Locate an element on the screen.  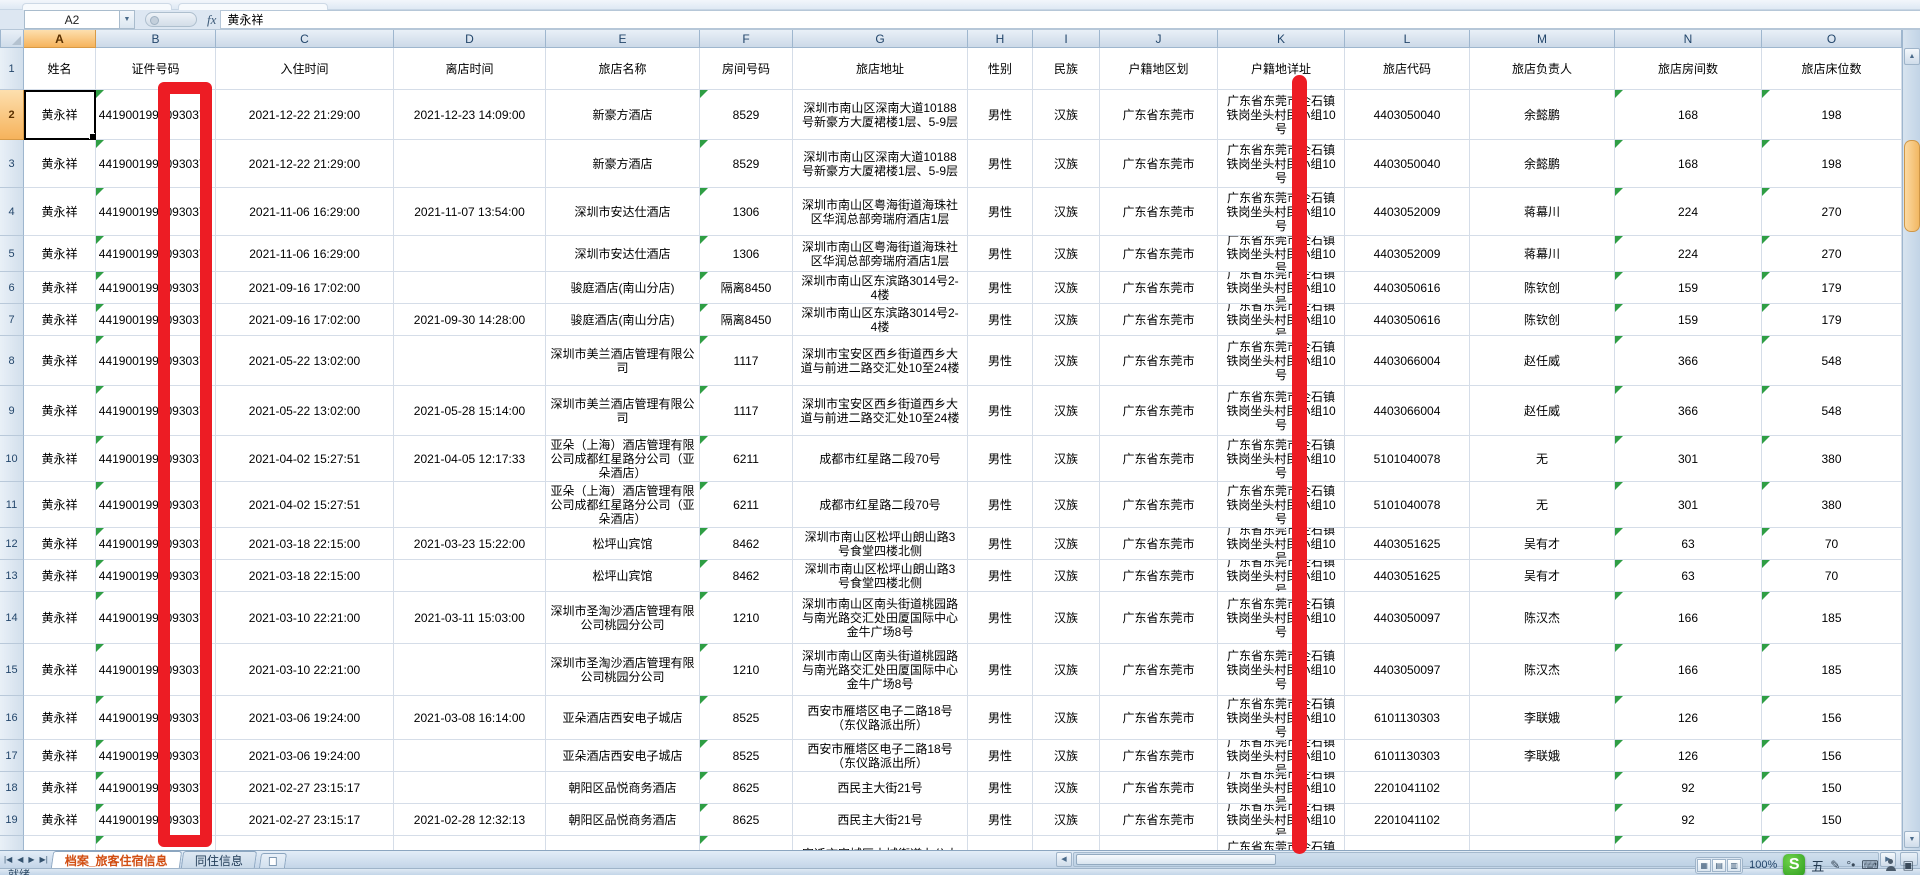
cell: 224 is located at coordinates (1688, 212).